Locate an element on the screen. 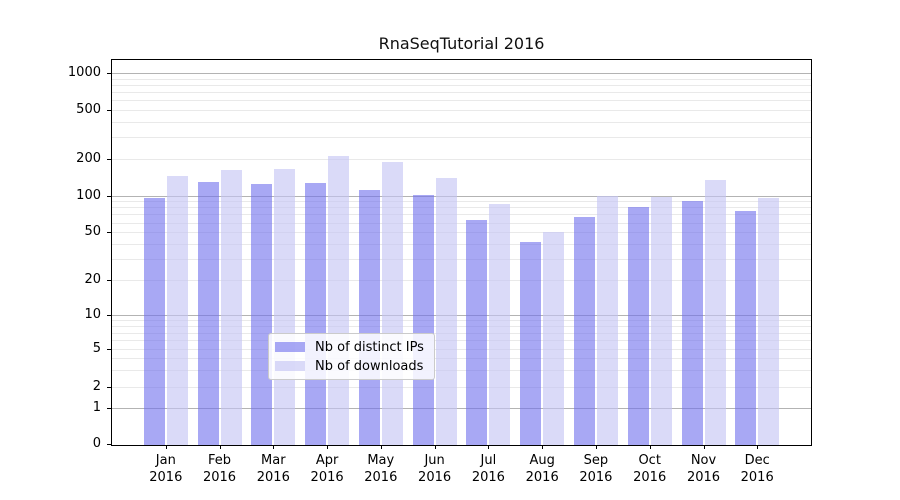 The height and width of the screenshot is (500, 900). y-tick-label: 2 is located at coordinates (96, 386).